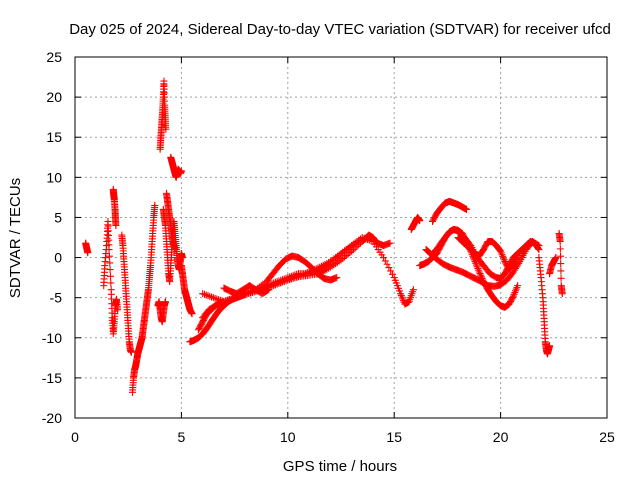  I want to click on y-tick-label: -5, so click(56, 298).